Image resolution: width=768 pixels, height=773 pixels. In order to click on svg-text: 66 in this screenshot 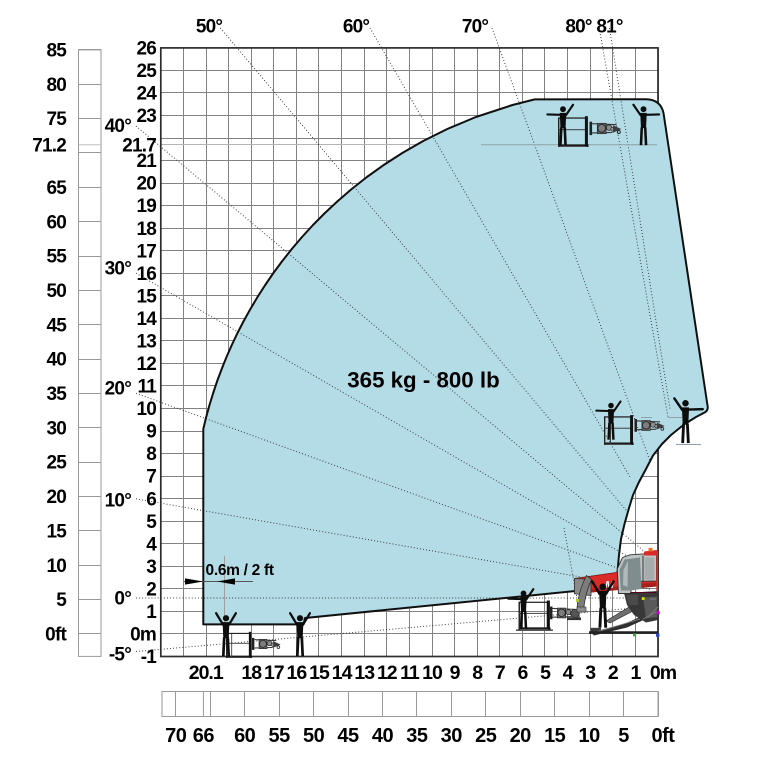, I will do `click(204, 736)`.